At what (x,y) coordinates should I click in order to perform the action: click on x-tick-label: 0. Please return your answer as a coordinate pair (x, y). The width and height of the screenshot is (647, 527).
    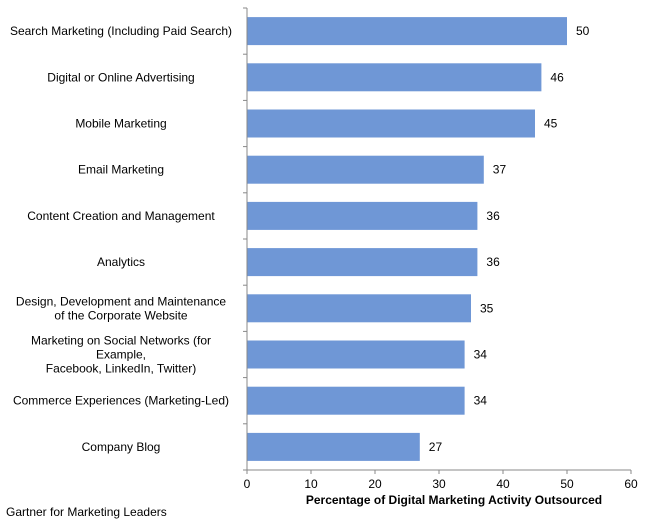
    Looking at the image, I should click on (247, 484).